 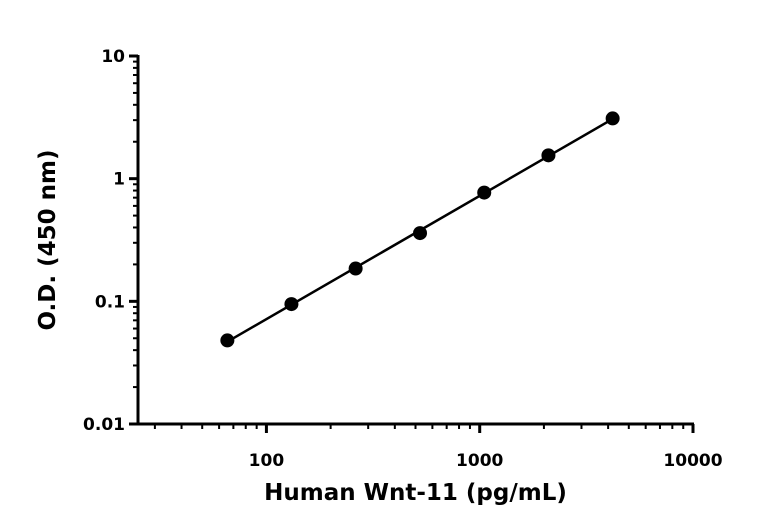 What do you see at coordinates (415, 493) in the screenshot?
I see `x-axis-title: Human Wnt-11 (pg/mL)` at bounding box center [415, 493].